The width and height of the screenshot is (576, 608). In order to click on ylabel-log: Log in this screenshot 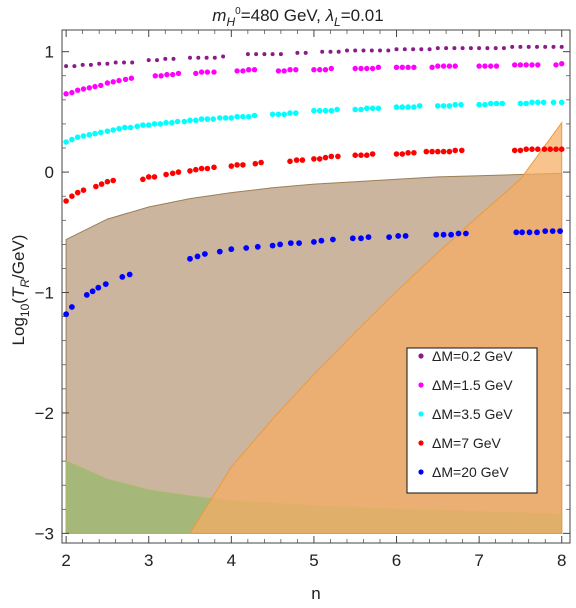, I will do `click(18, 331)`.